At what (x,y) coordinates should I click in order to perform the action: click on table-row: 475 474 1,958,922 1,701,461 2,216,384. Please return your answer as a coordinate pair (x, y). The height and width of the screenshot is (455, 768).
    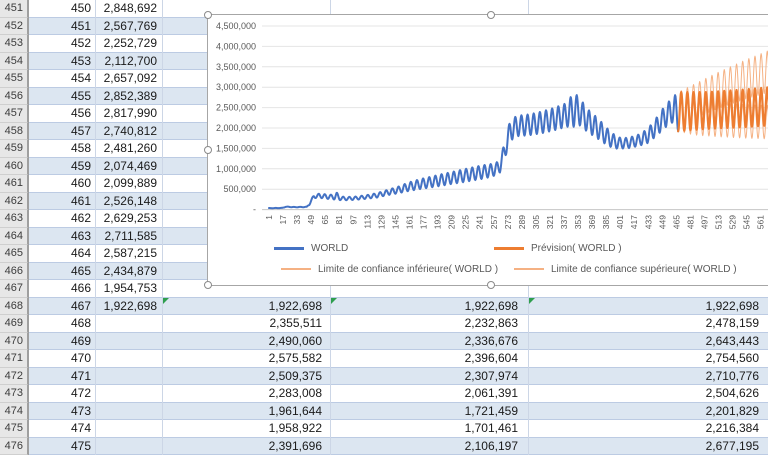
    Looking at the image, I should click on (384, 429).